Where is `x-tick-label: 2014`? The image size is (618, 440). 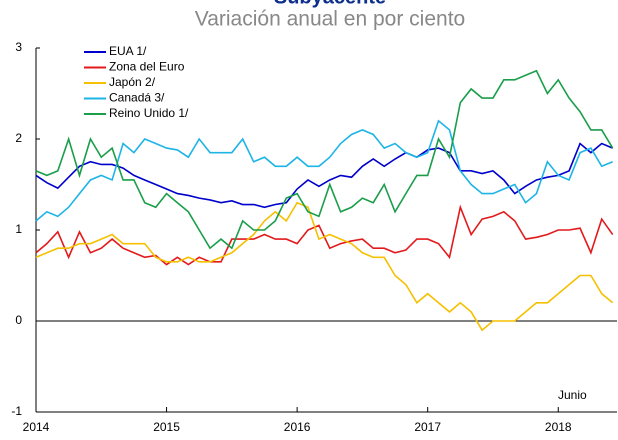 x-tick-label: 2014 is located at coordinates (36, 427).